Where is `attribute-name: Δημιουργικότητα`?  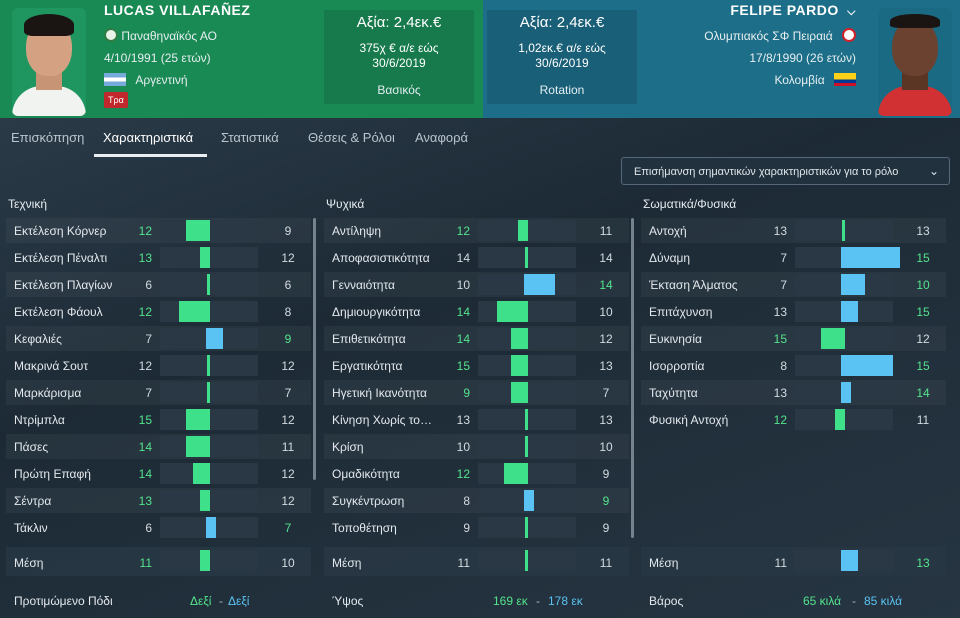
attribute-name: Δημιουργικότητα is located at coordinates (376, 312).